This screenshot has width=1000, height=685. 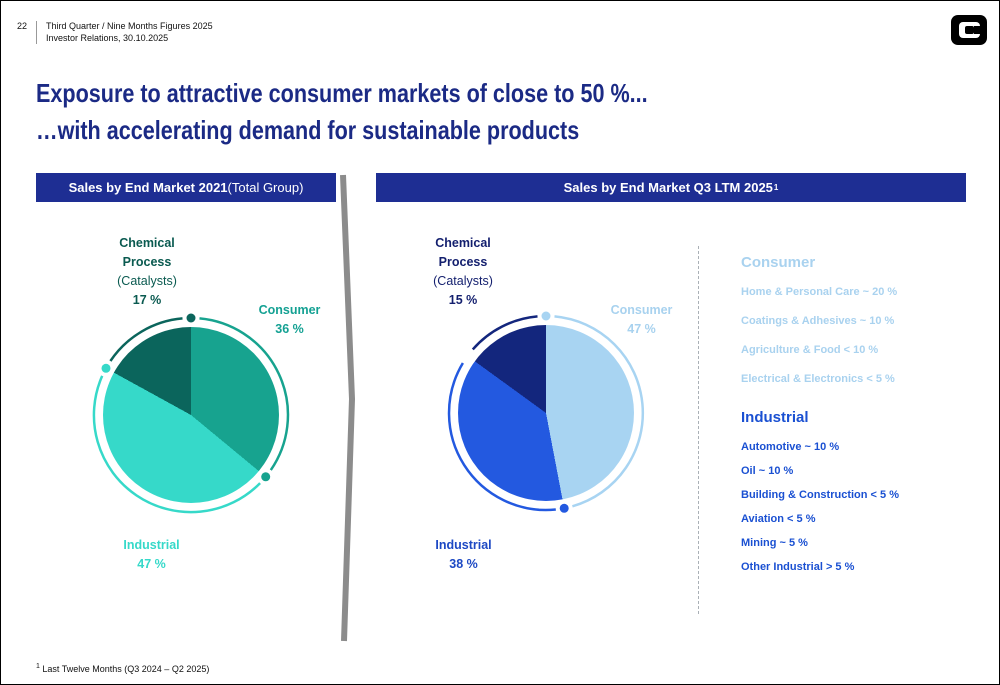 I want to click on legend-item: Automotive ~ 10 %, so click(x=790, y=447).